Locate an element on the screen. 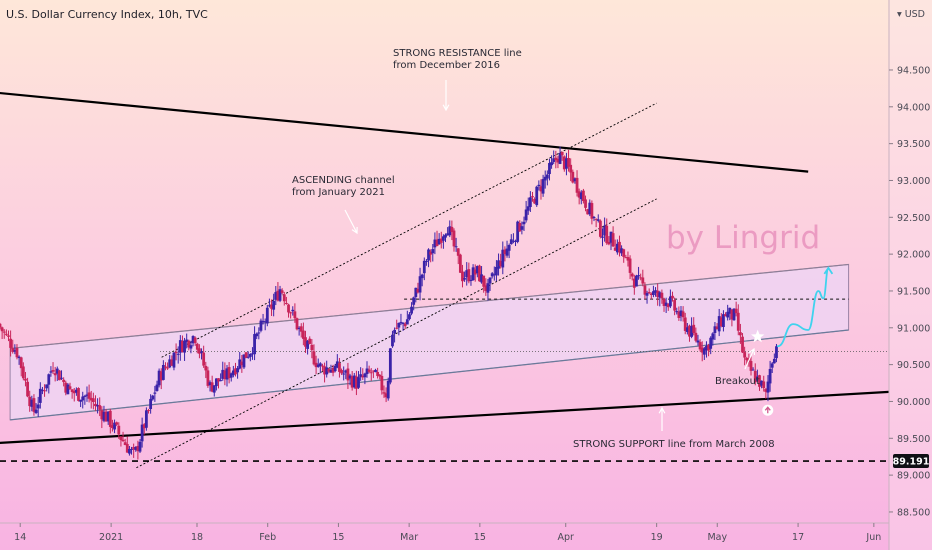 The image size is (932, 550). projection-arrowhead is located at coordinates (828, 270).